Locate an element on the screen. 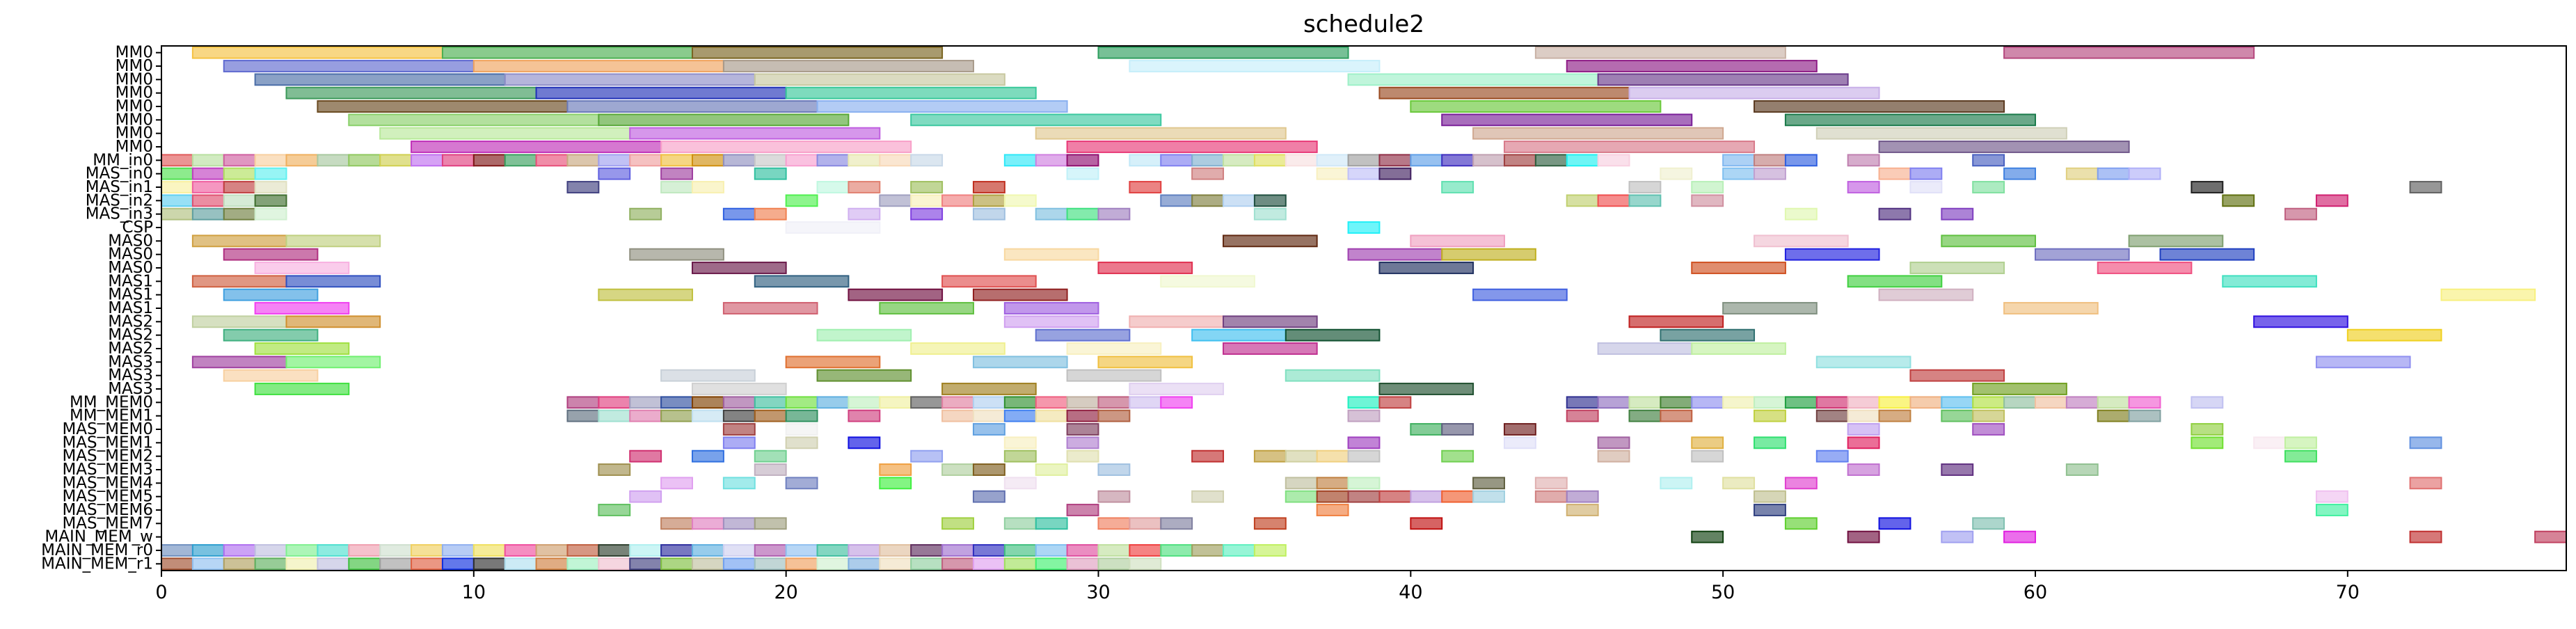 This screenshot has height=629, width=2576. y-tick-label: MAS_in3 is located at coordinates (119, 214).